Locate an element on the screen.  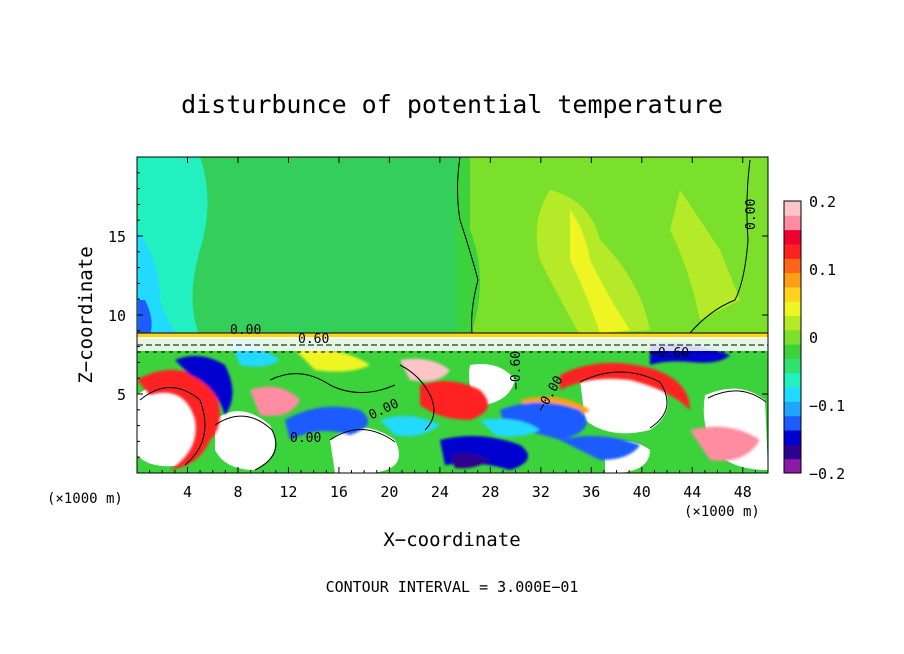
x-tick-label: 4 is located at coordinates (187, 492).